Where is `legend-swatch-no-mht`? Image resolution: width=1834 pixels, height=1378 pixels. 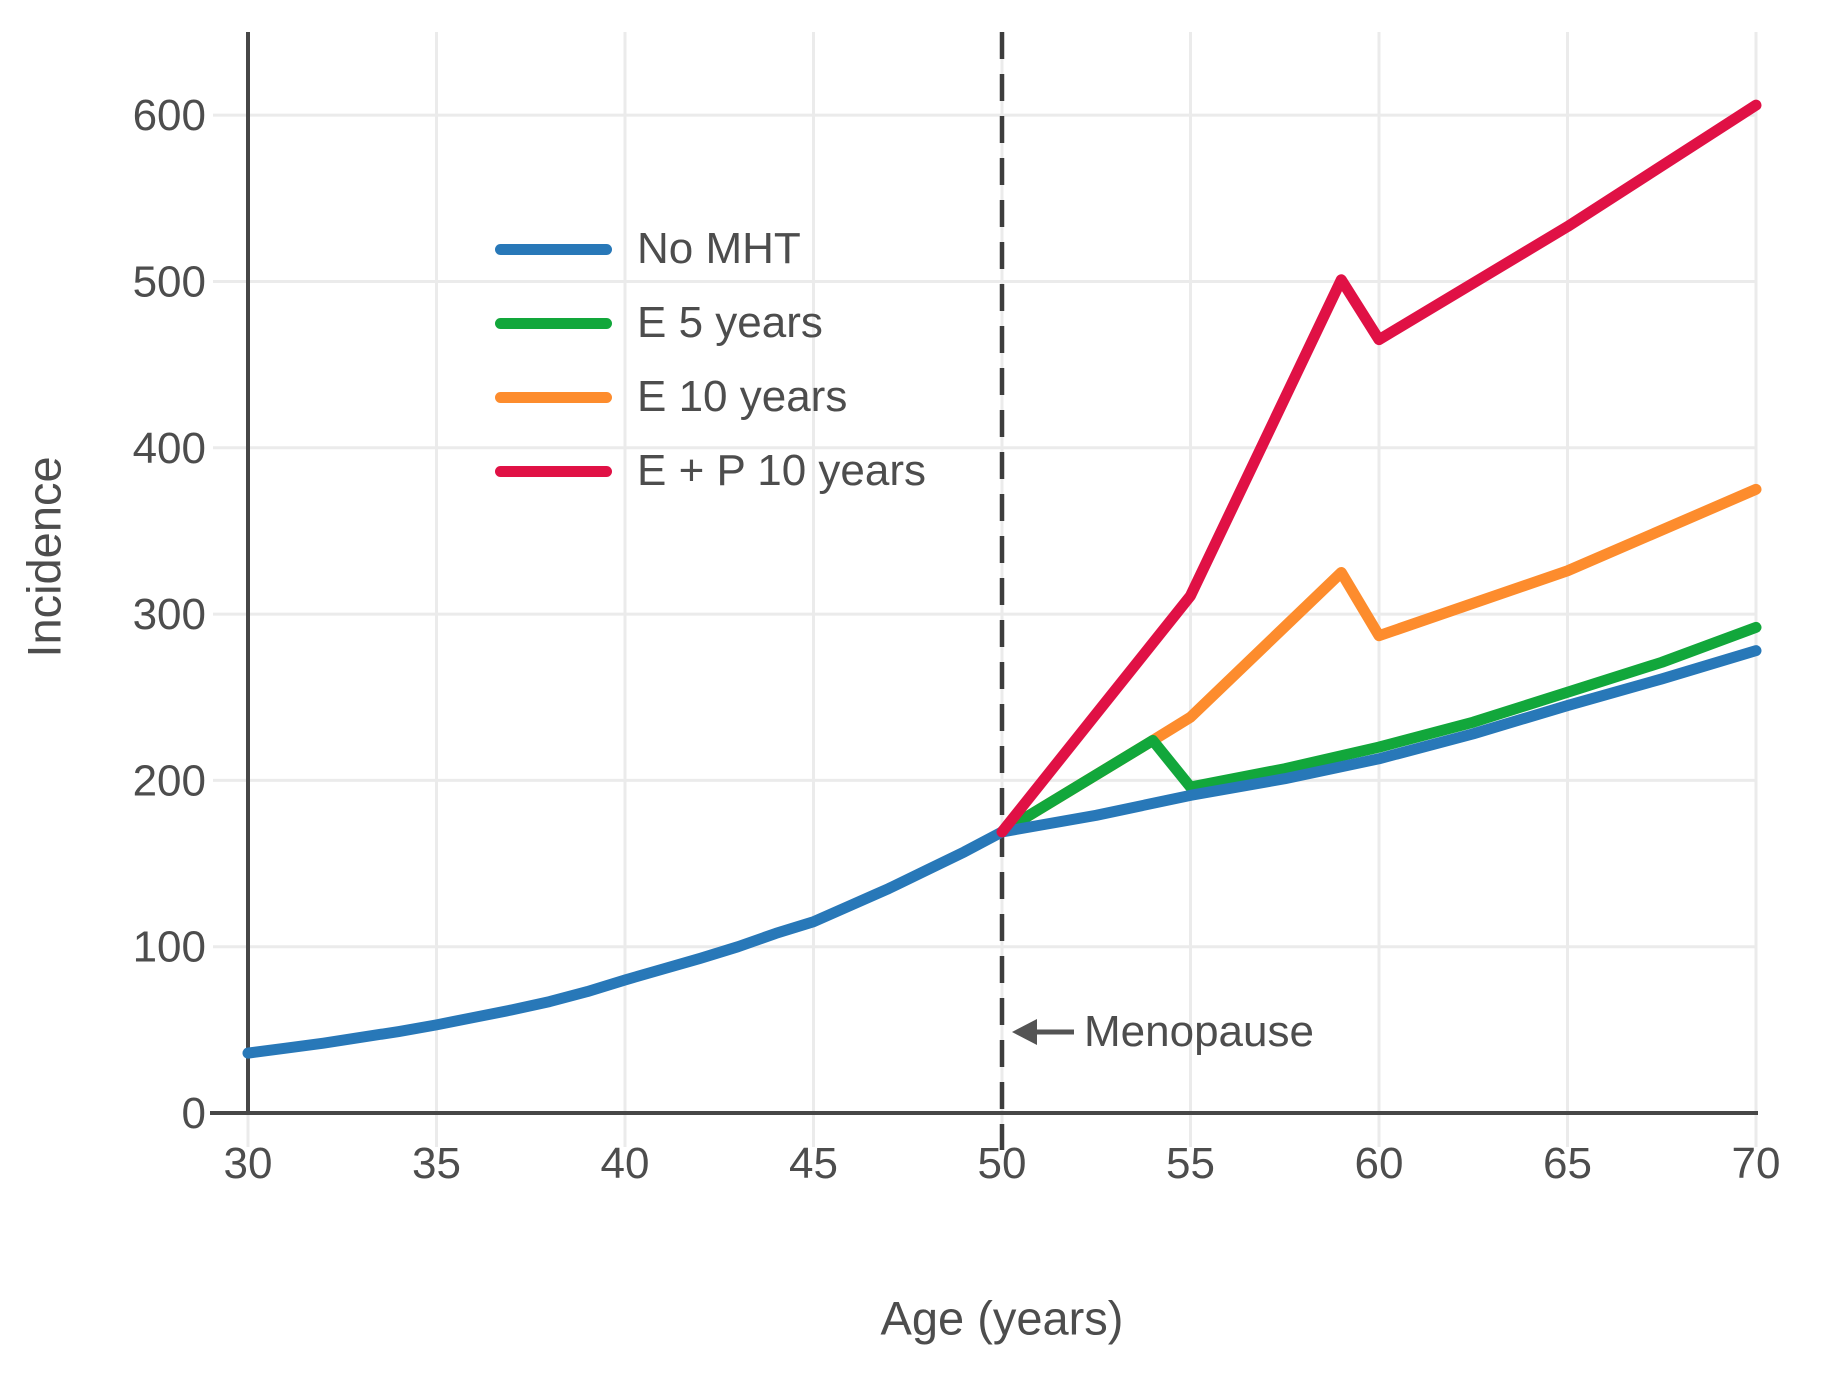 legend-swatch-no-mht is located at coordinates (553, 249).